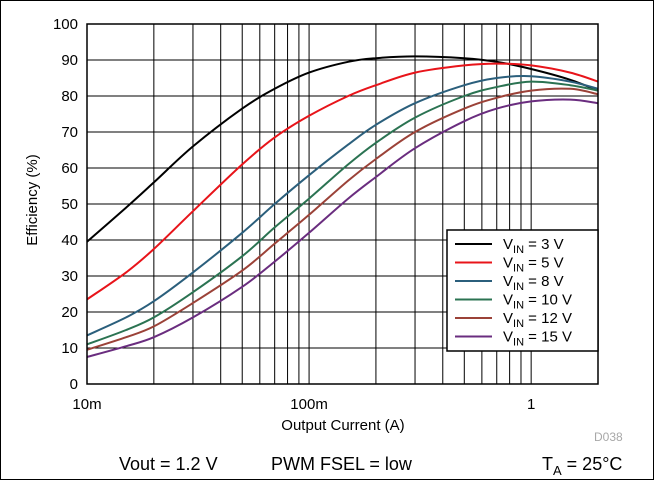 Image resolution: width=654 pixels, height=480 pixels. I want to click on figure-id: D038, so click(608, 437).